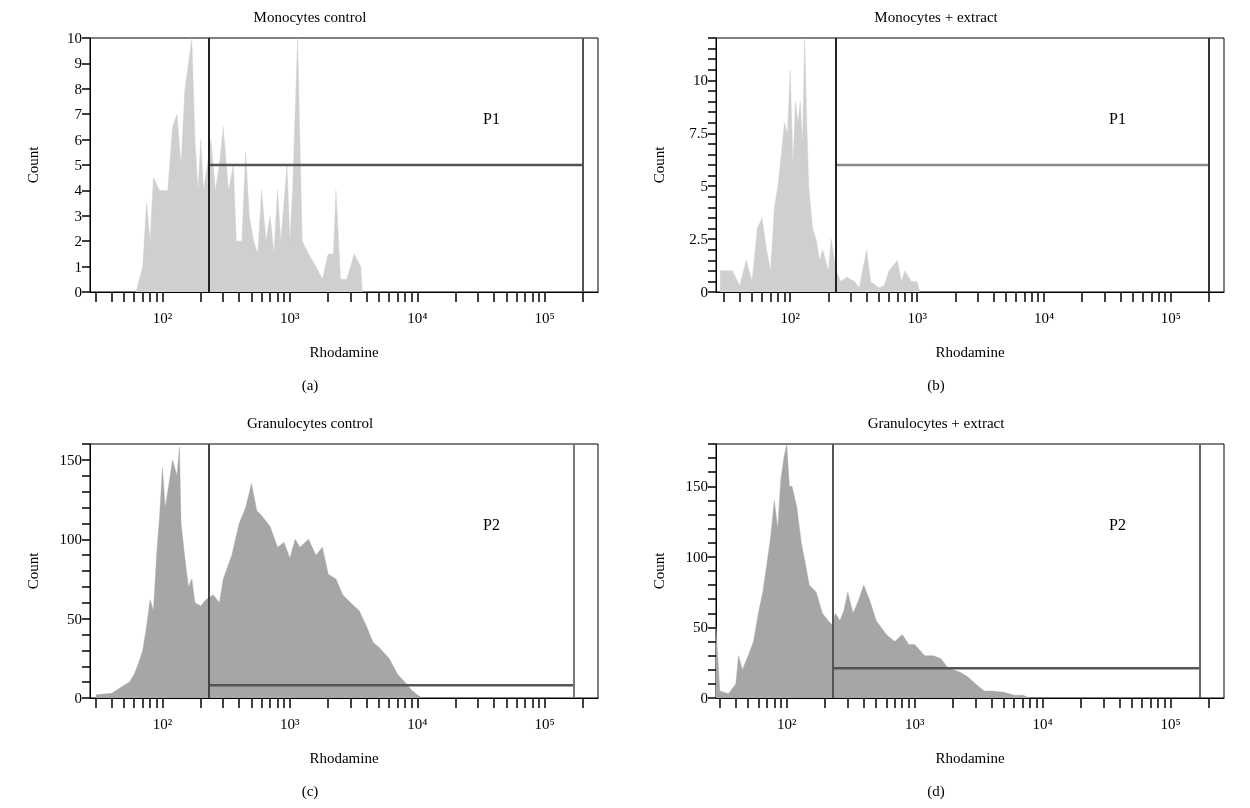 Image resolution: width=1250 pixels, height=808 pixels. I want to click on chart-title: Granulocytes control, so click(310, 422).